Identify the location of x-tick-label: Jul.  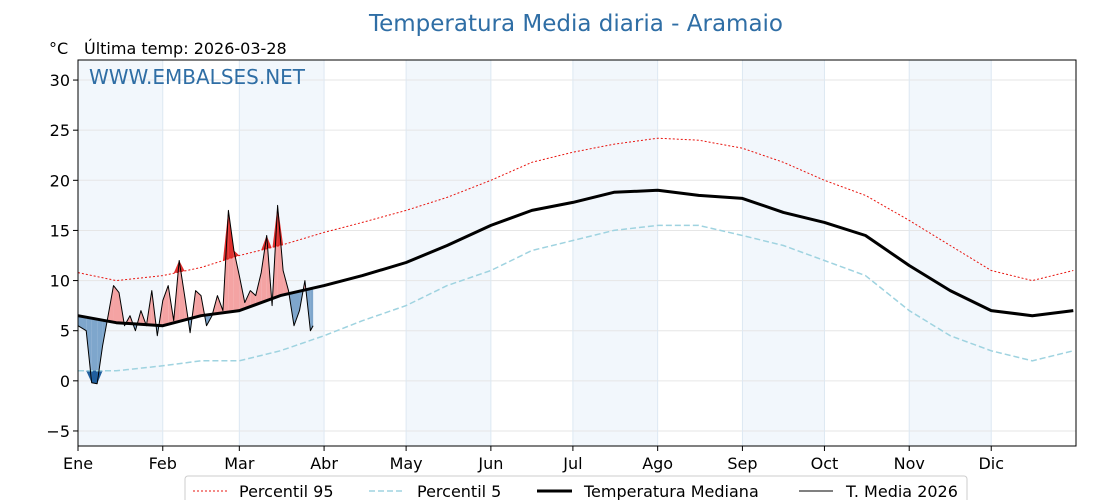
(572, 463).